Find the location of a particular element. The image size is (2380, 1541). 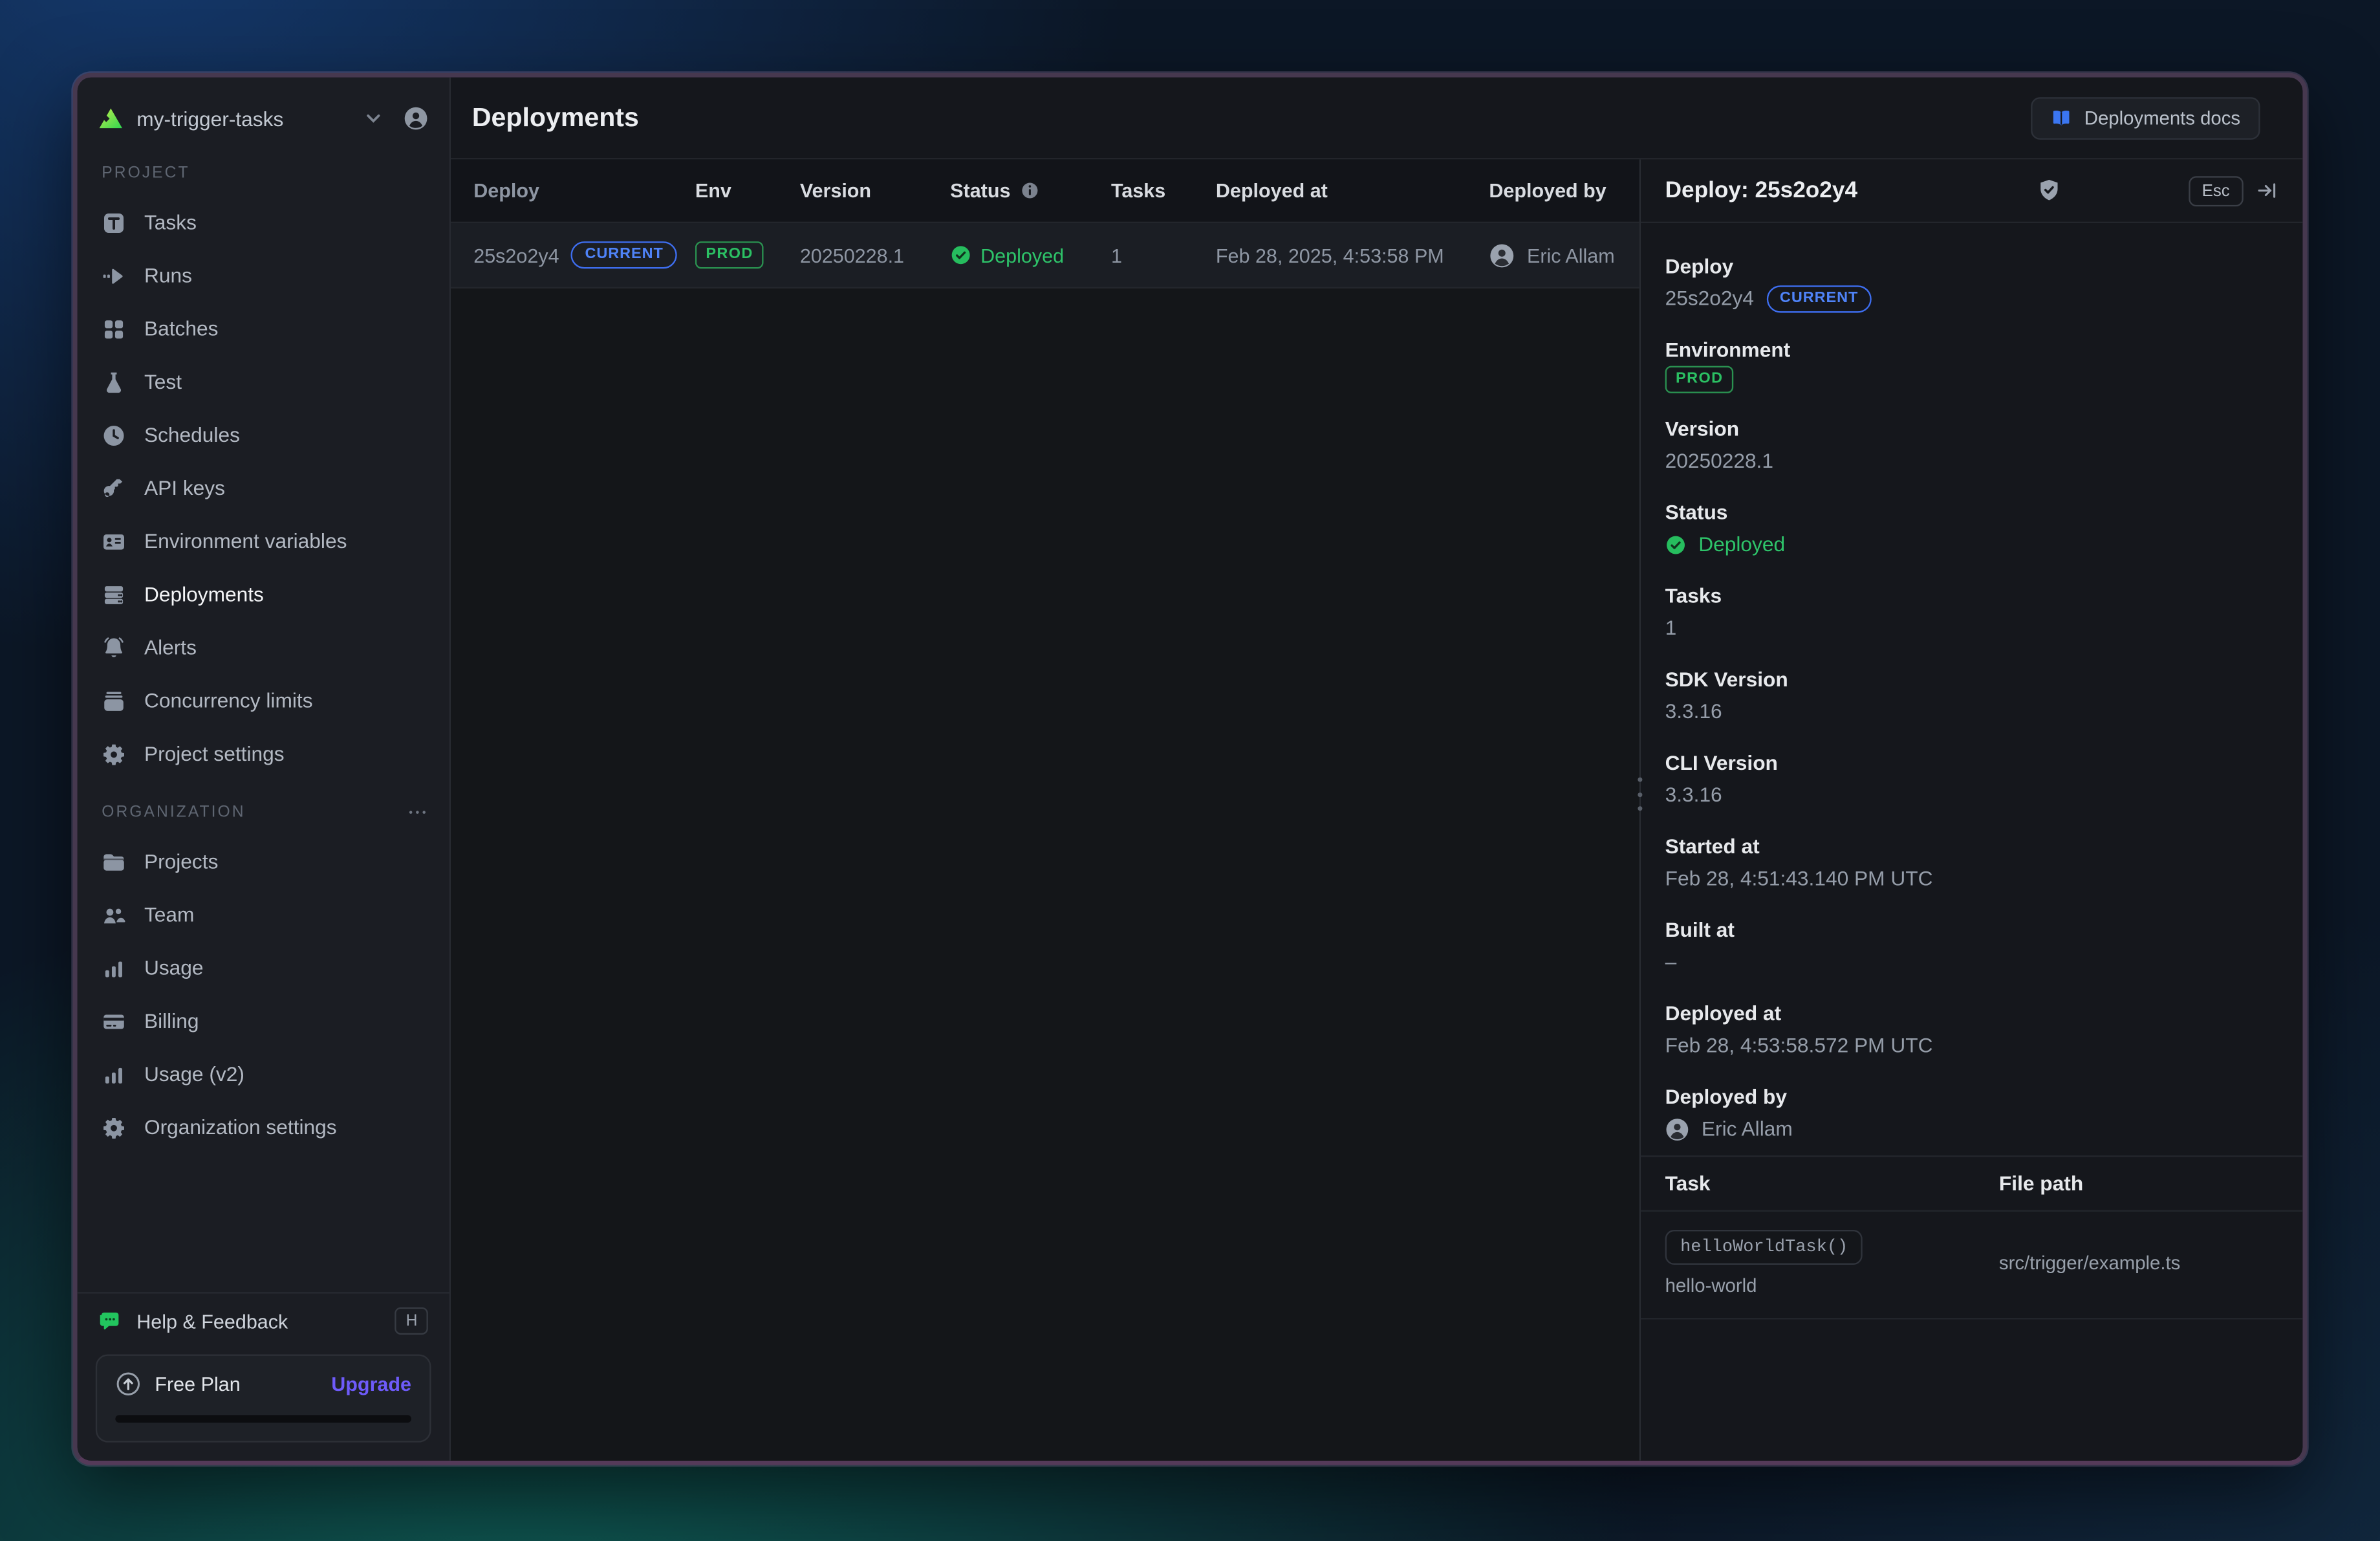

sidebar-item-billing: Billing is located at coordinates (263, 1020).